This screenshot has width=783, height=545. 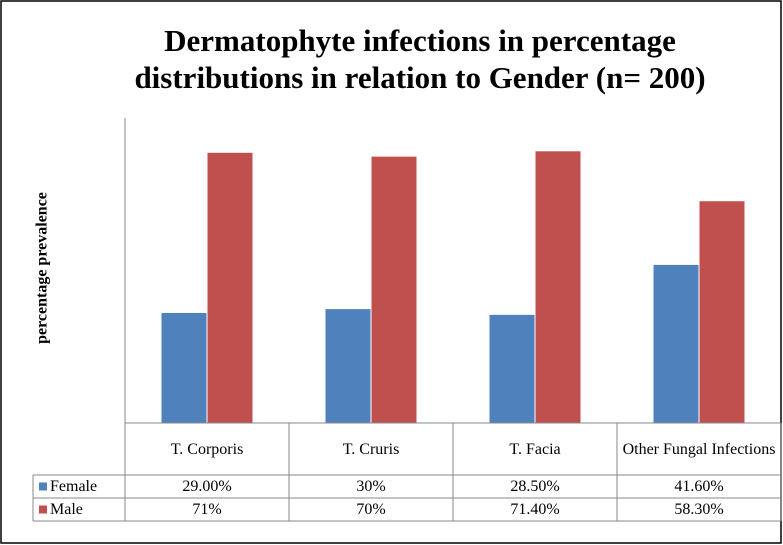 I want to click on data-label: 41.60%, so click(x=698, y=486).